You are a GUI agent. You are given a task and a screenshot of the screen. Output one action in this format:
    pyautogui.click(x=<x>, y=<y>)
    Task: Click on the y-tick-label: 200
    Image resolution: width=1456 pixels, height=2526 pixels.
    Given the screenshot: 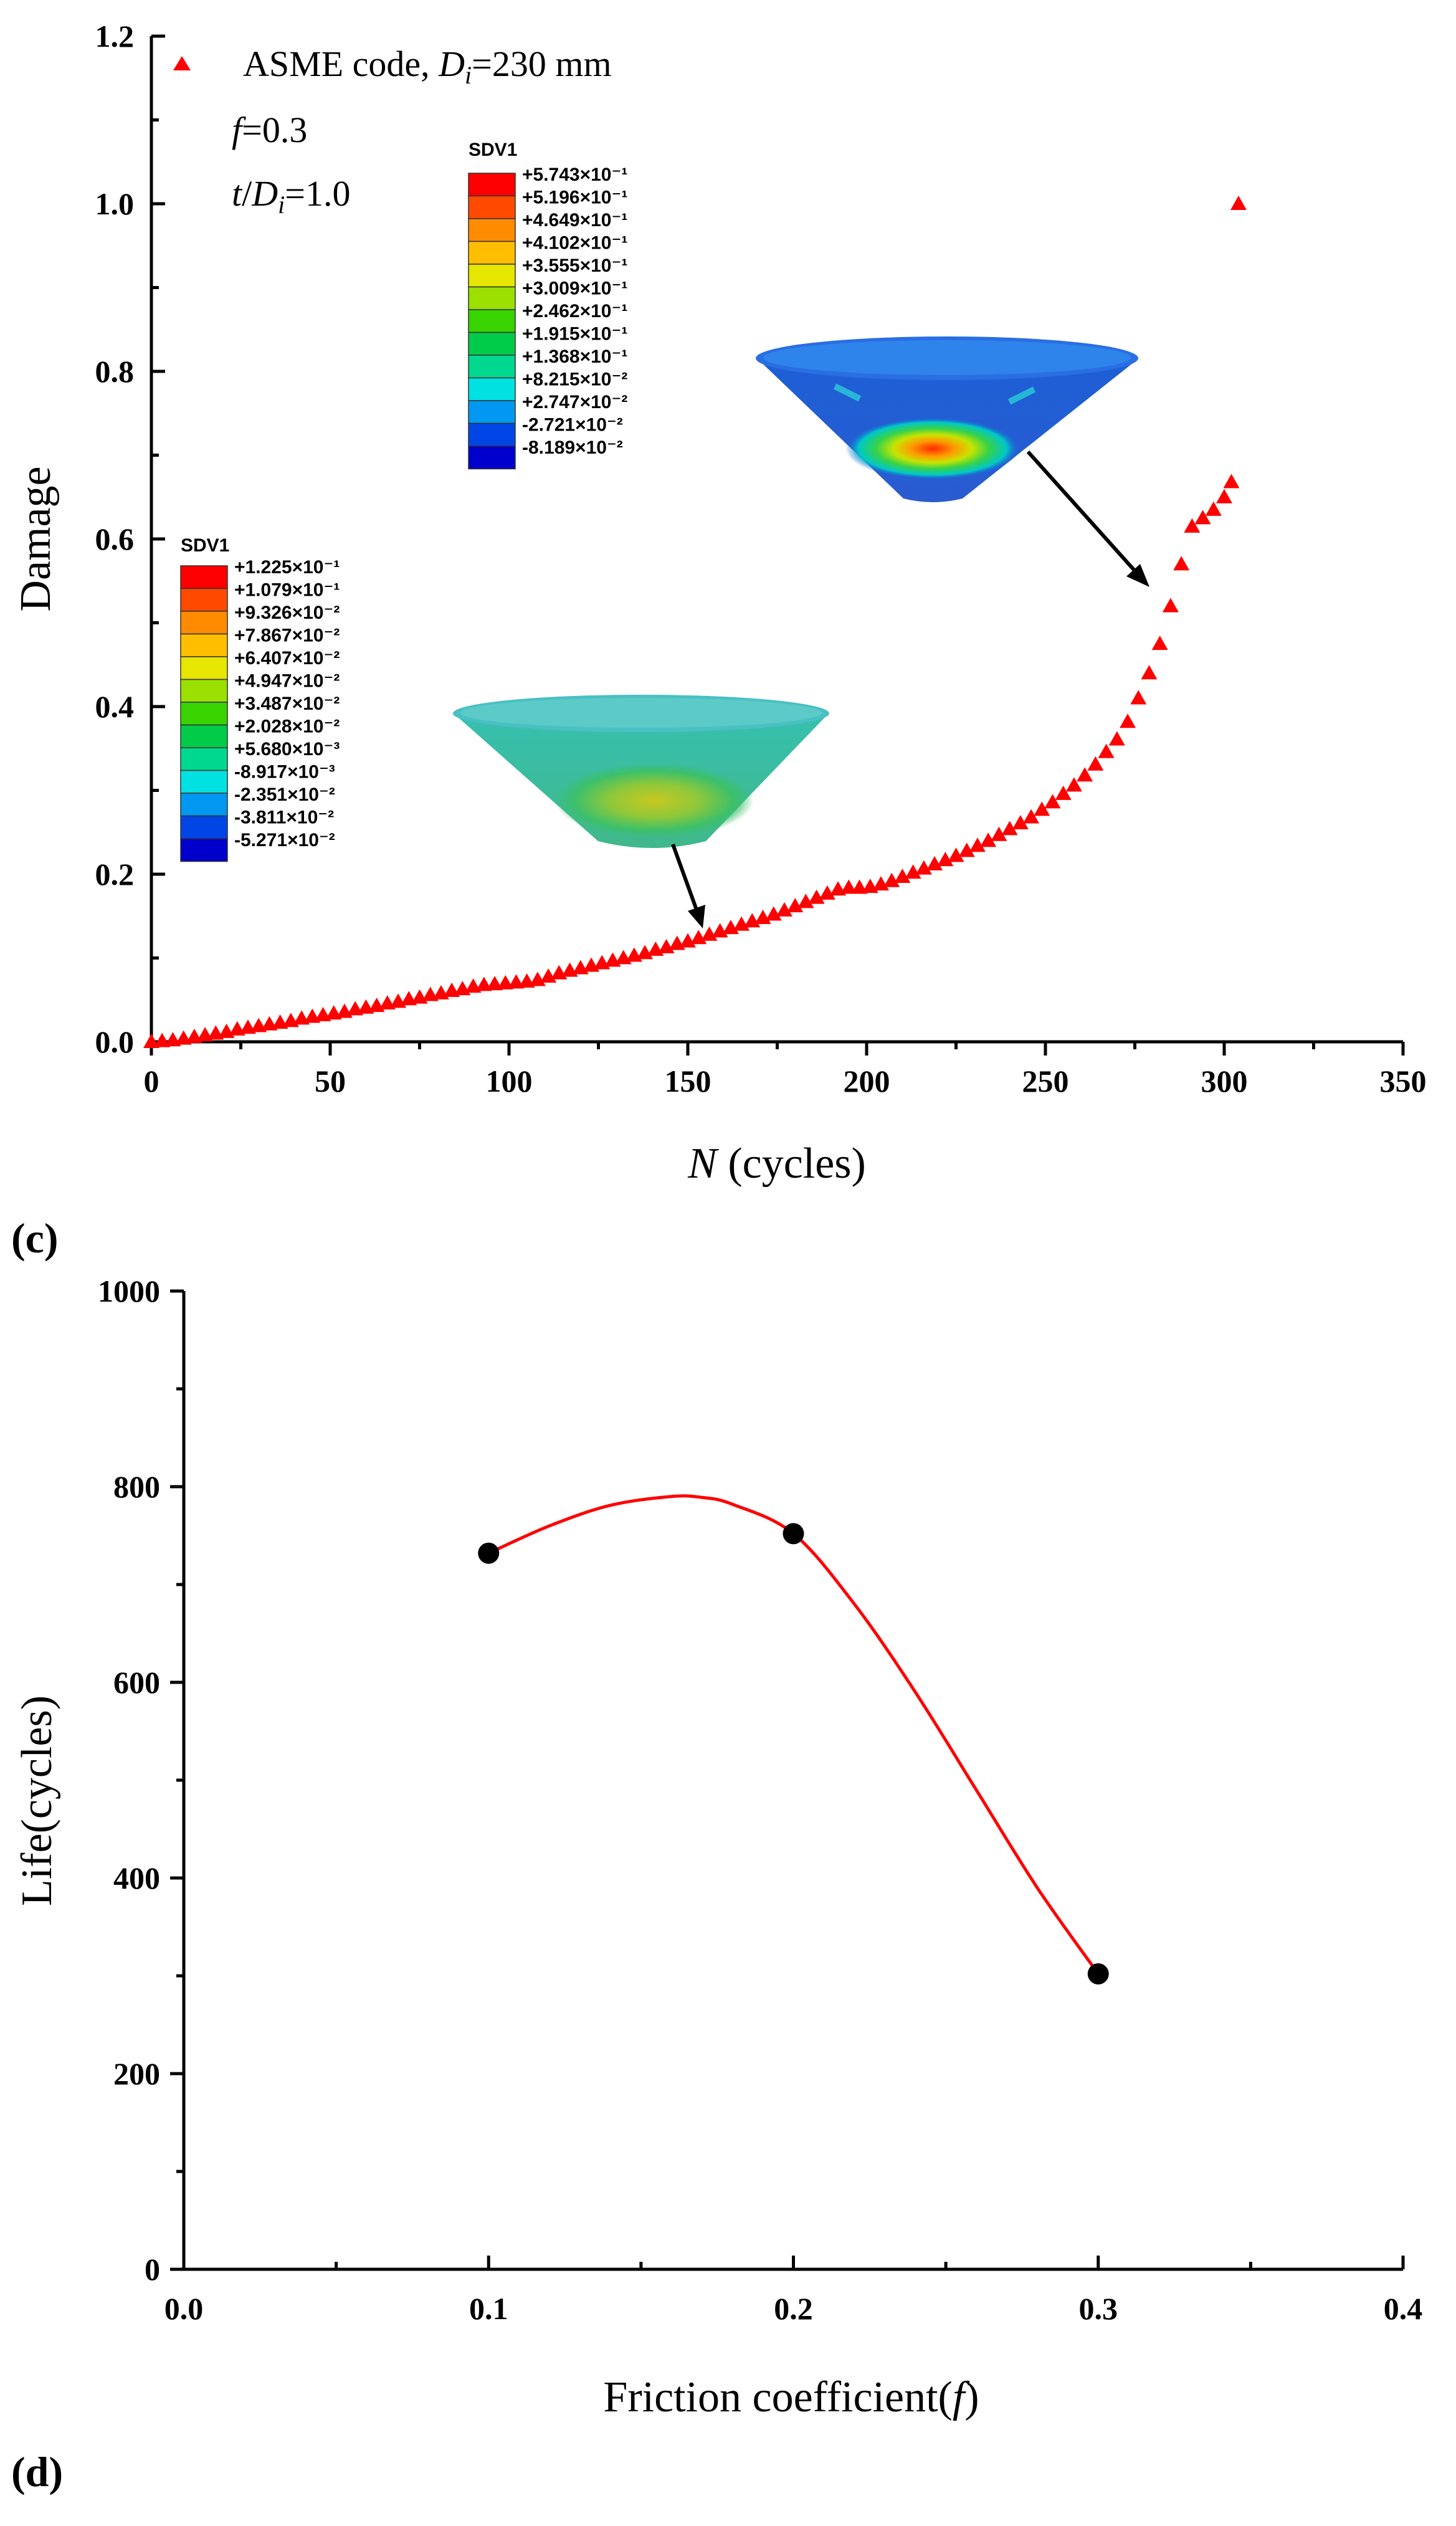 What is the action you would take?
    pyautogui.click(x=136, y=2074)
    